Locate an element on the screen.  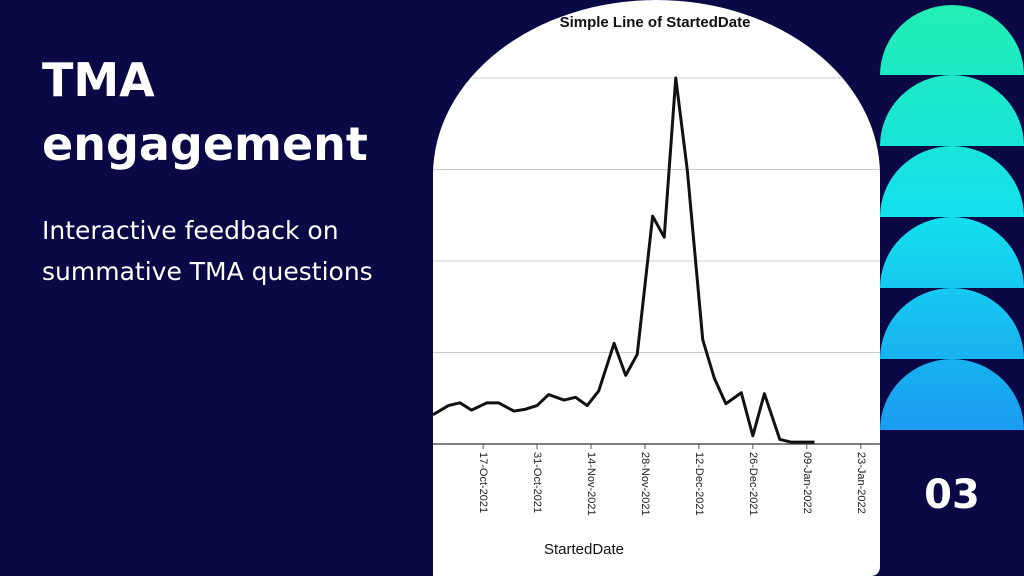
x-tick-label: 23-Jan-2022 is located at coordinates (861, 483).